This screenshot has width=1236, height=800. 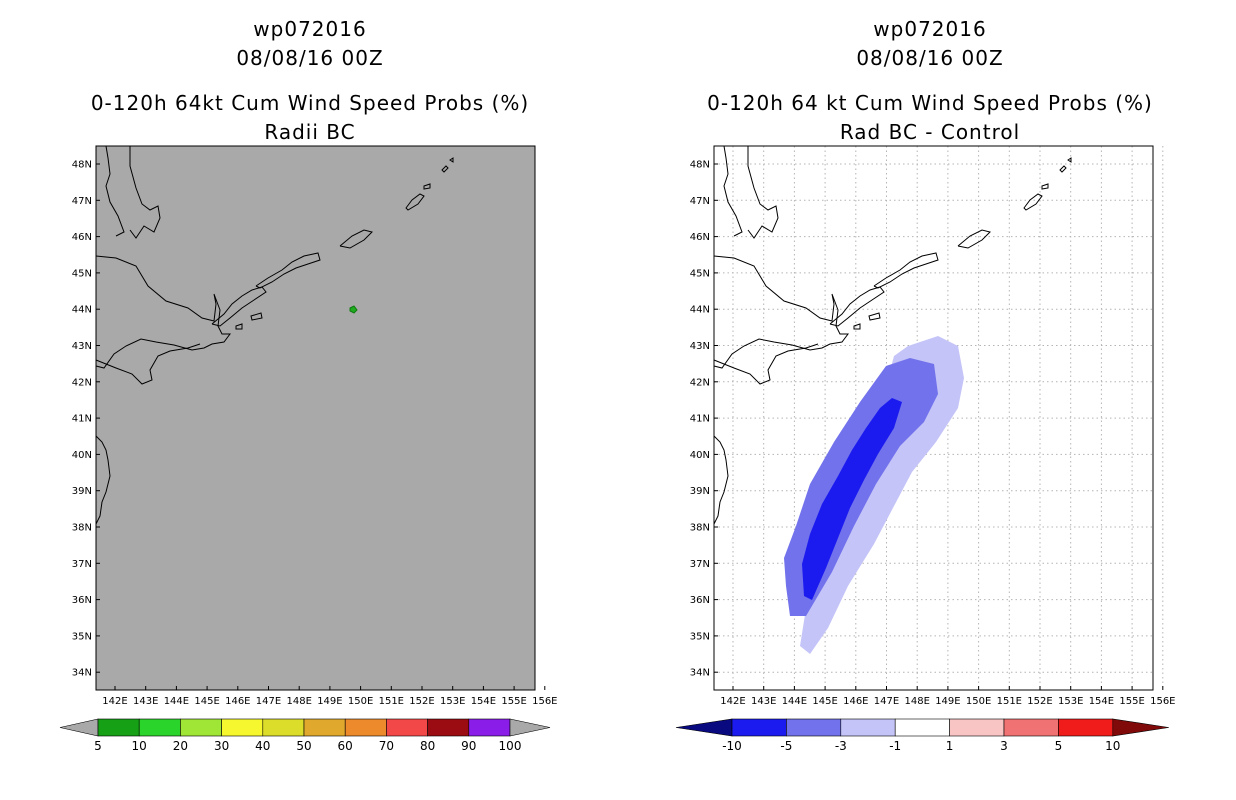 What do you see at coordinates (950, 746) in the screenshot?
I see `colorbar-label: 1` at bounding box center [950, 746].